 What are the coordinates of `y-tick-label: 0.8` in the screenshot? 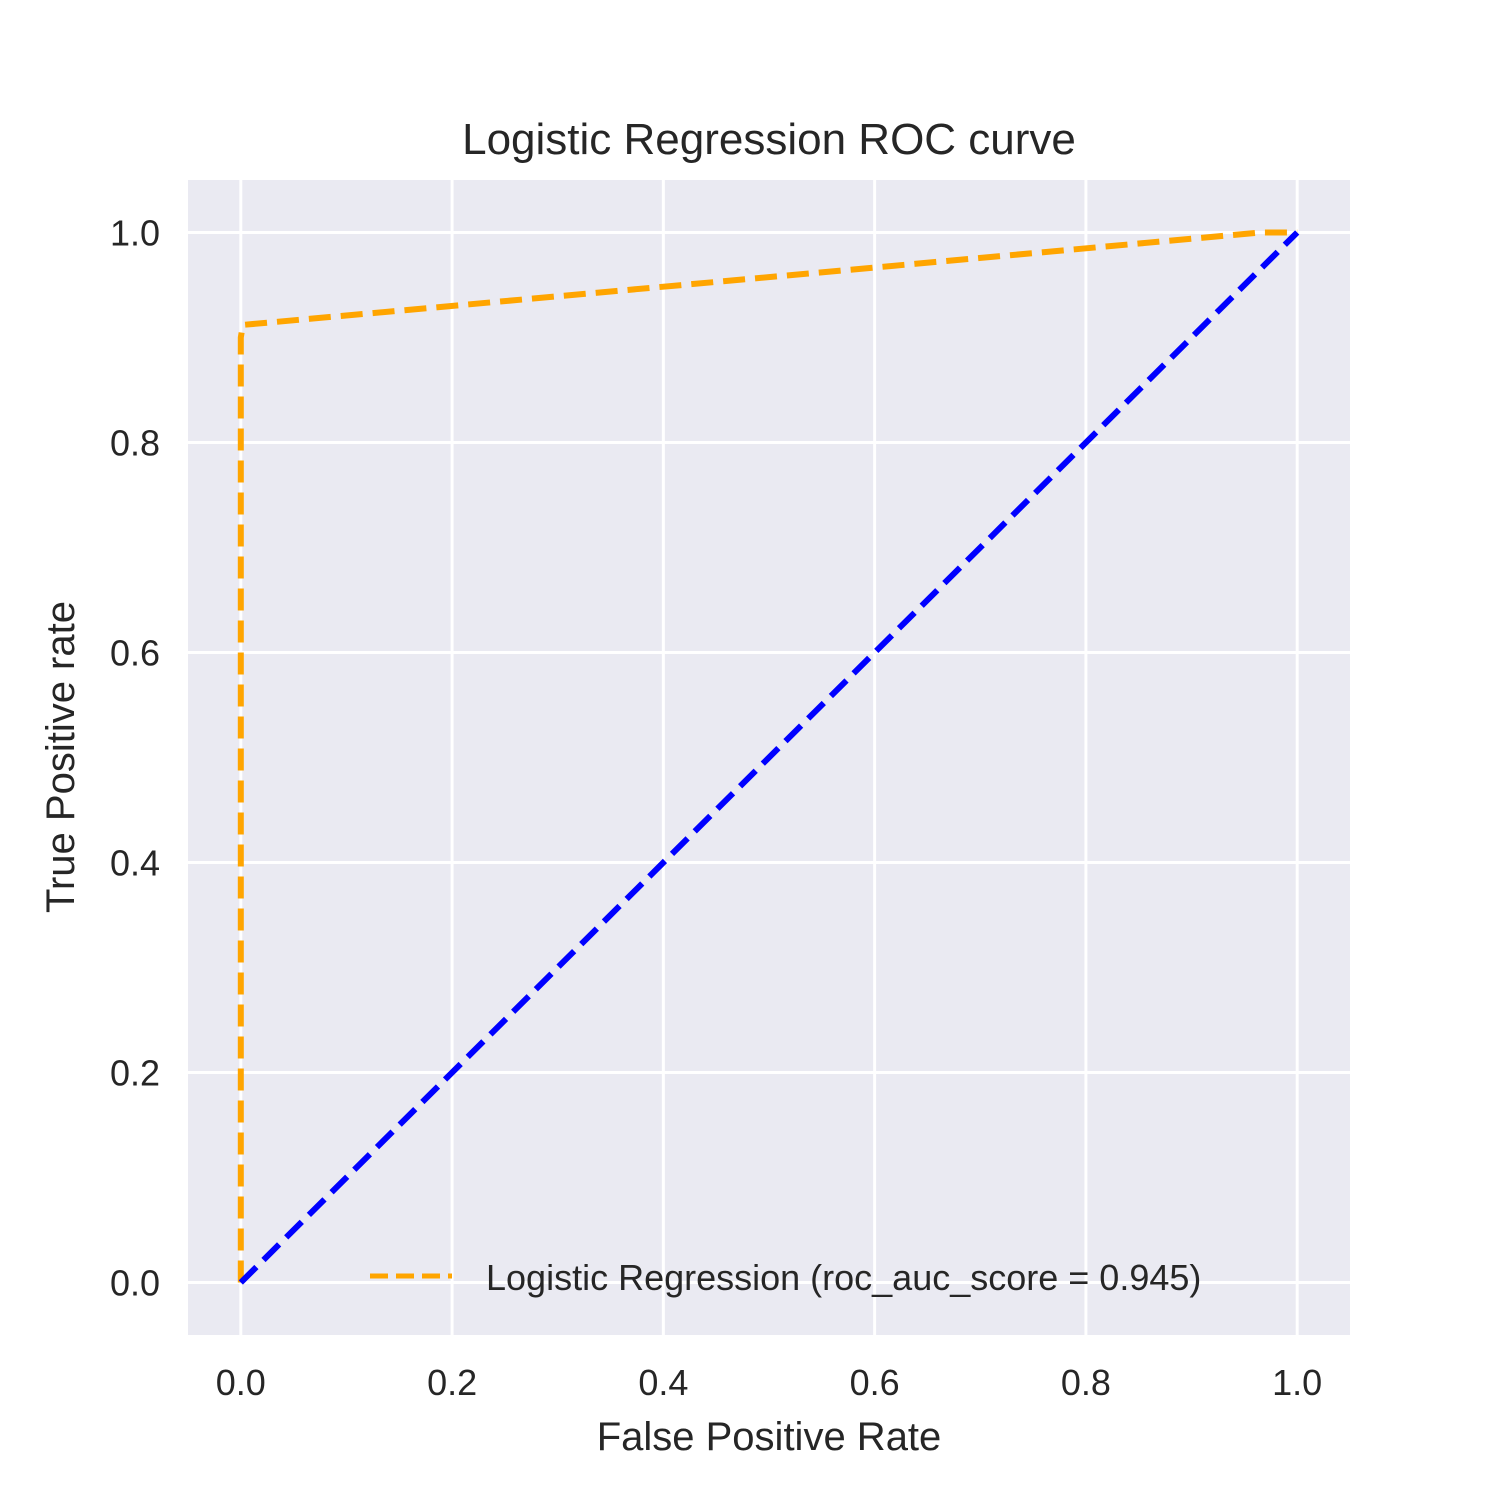 It's located at (135, 443).